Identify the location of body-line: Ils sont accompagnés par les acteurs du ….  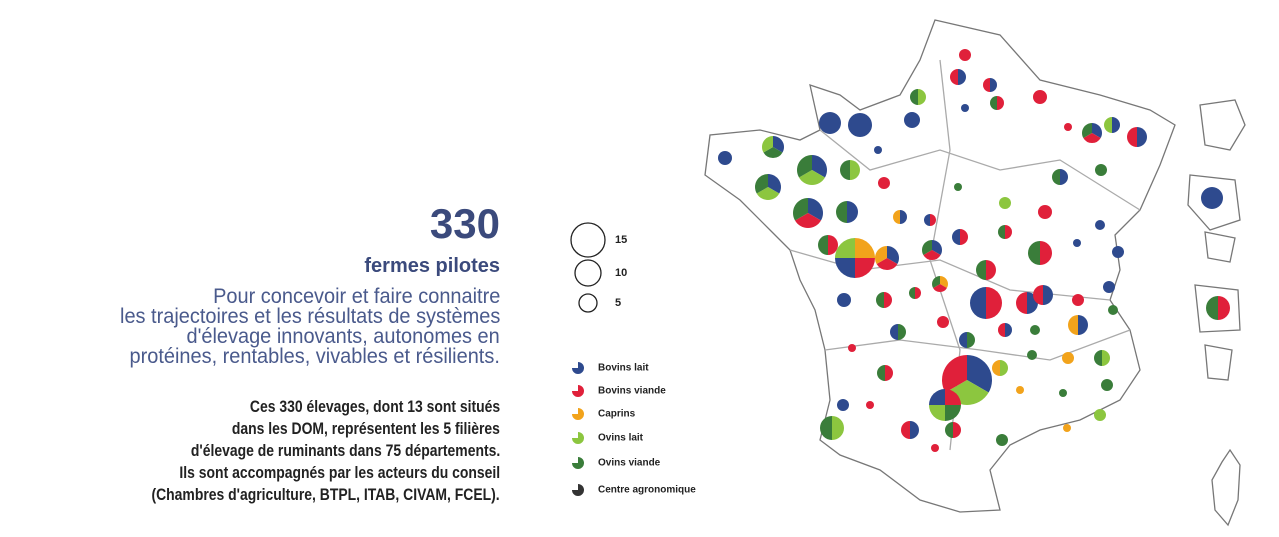
(339, 472).